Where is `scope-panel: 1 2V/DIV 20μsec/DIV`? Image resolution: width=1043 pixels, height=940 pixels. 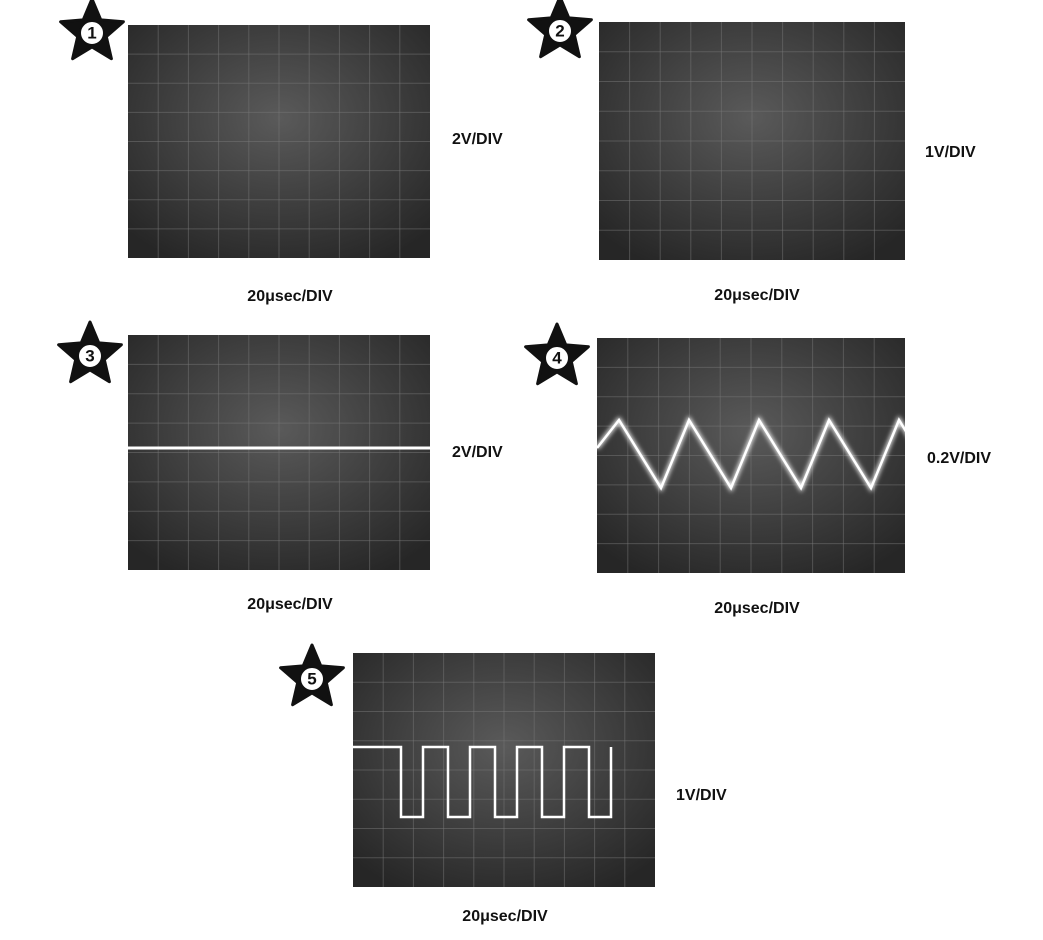 scope-panel: 1 2V/DIV 20μsec/DIV is located at coordinates (281, 152).